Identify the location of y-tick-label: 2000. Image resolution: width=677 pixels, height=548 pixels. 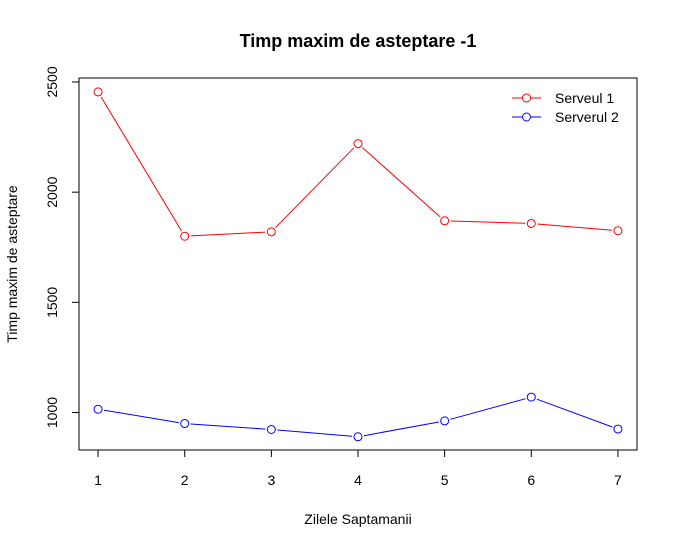
(52, 191).